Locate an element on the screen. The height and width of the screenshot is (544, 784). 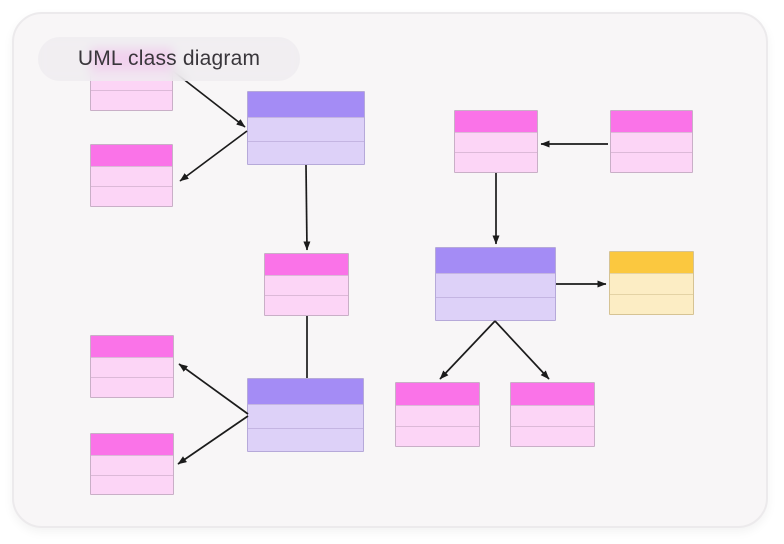
diagram-title-pill: UML class diagram is located at coordinates (169, 59).